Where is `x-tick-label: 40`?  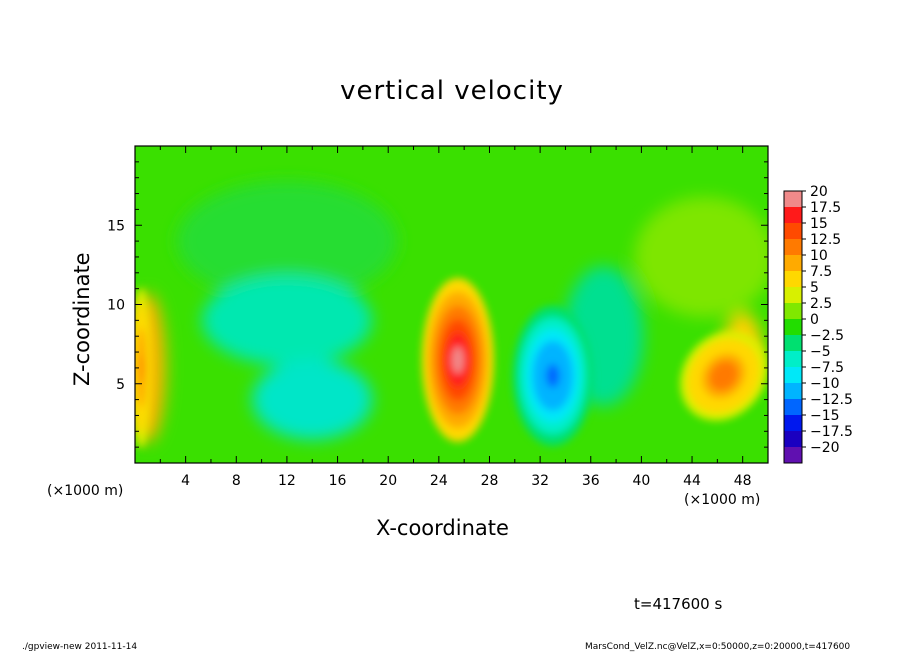 x-tick-label: 40 is located at coordinates (641, 481).